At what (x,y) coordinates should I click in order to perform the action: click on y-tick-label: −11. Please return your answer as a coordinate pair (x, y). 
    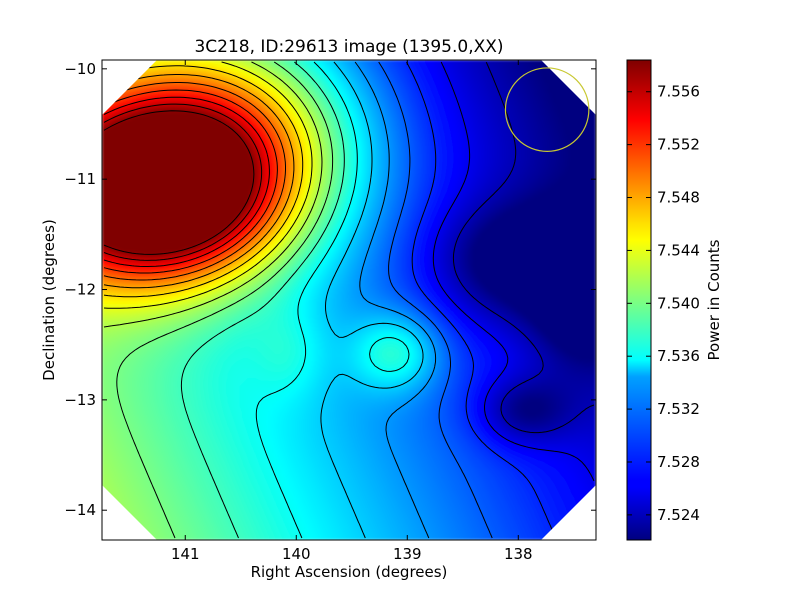
    Looking at the image, I should click on (80, 179).